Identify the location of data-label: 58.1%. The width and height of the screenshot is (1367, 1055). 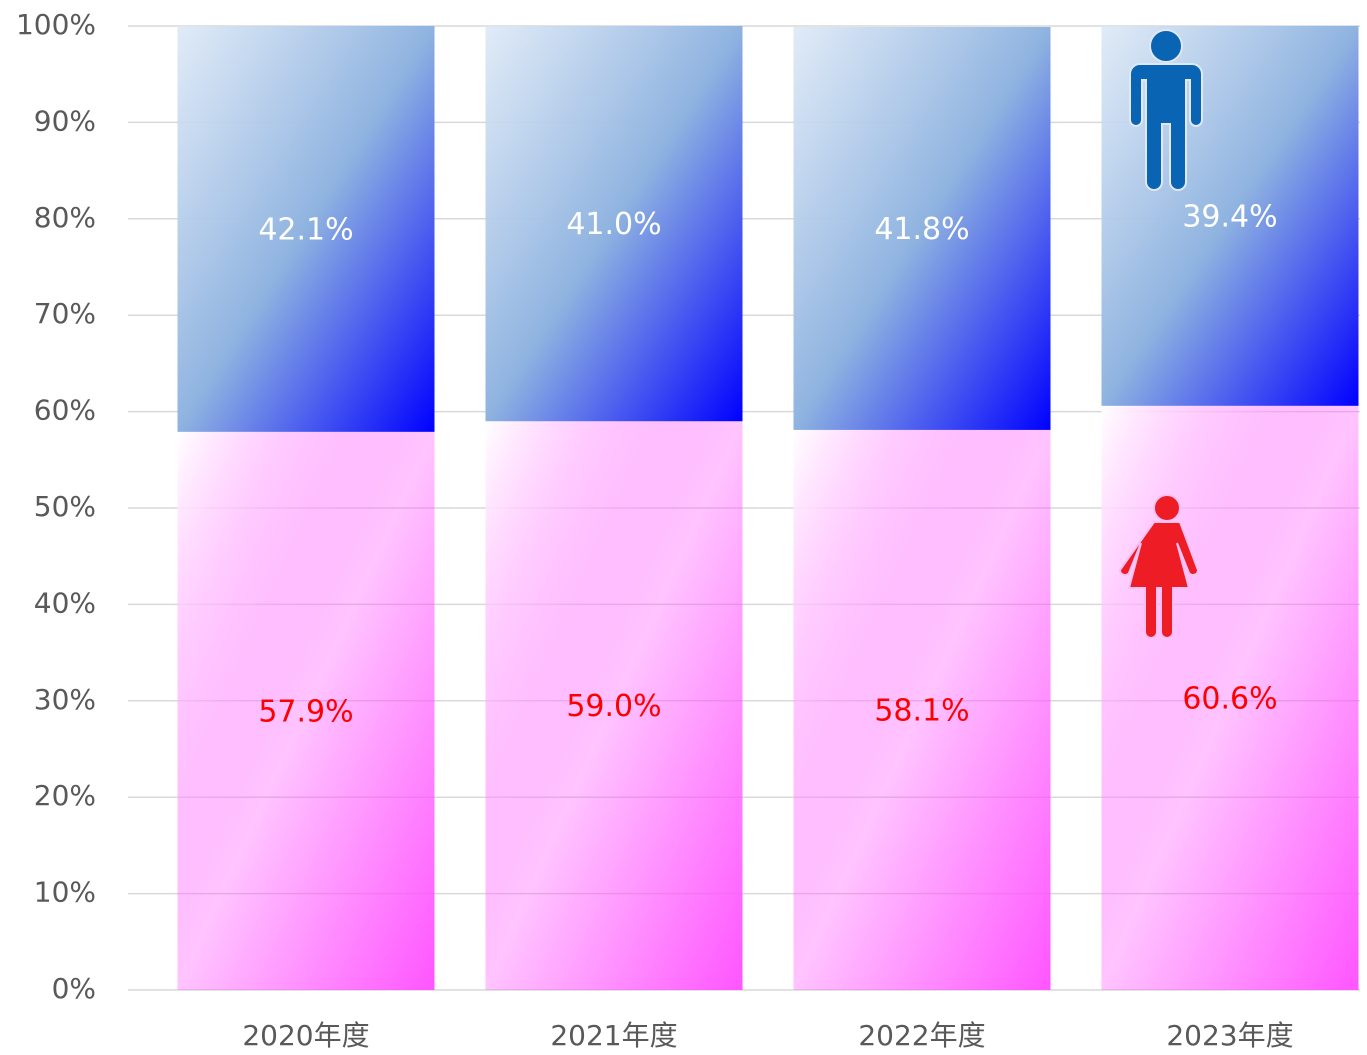
(921, 710).